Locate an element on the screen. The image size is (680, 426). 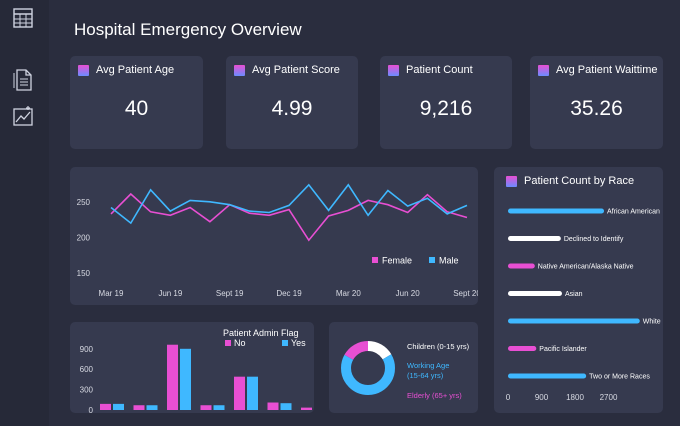
race-bar-label: Asian is located at coordinates (574, 294).